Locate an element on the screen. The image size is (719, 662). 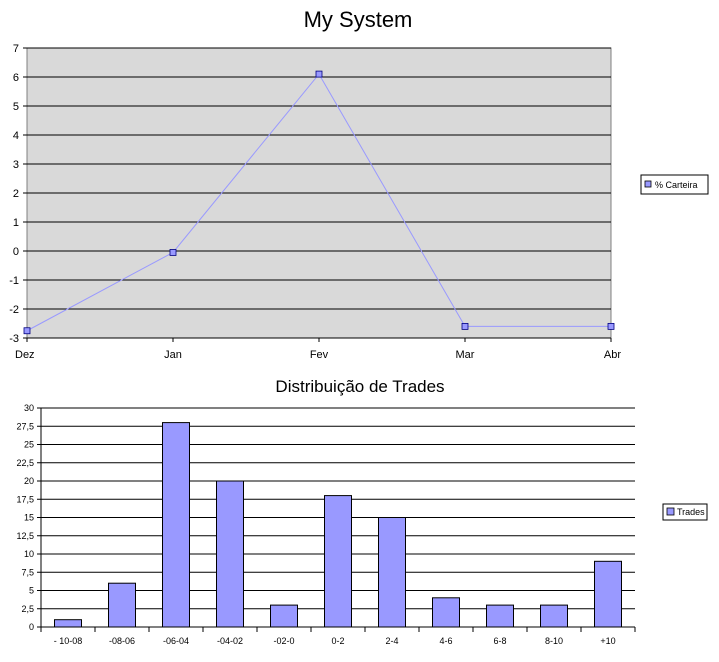
x-tick-label: Dez is located at coordinates (25, 355).